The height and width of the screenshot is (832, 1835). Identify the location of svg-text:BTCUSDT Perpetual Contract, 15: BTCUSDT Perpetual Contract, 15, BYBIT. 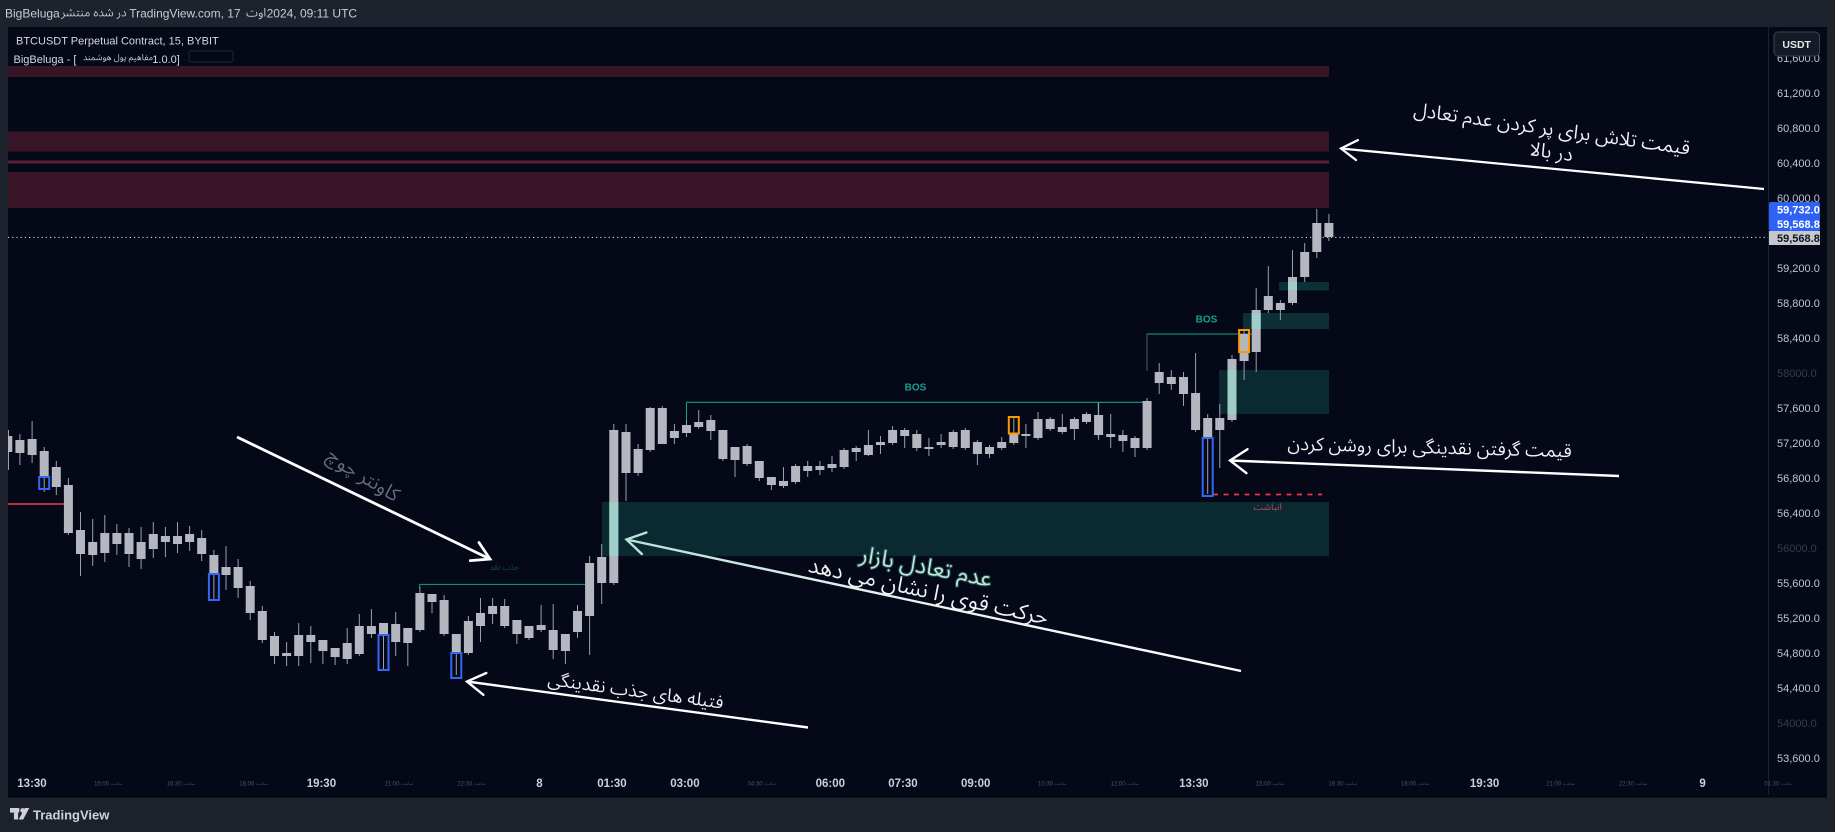
(117, 42).